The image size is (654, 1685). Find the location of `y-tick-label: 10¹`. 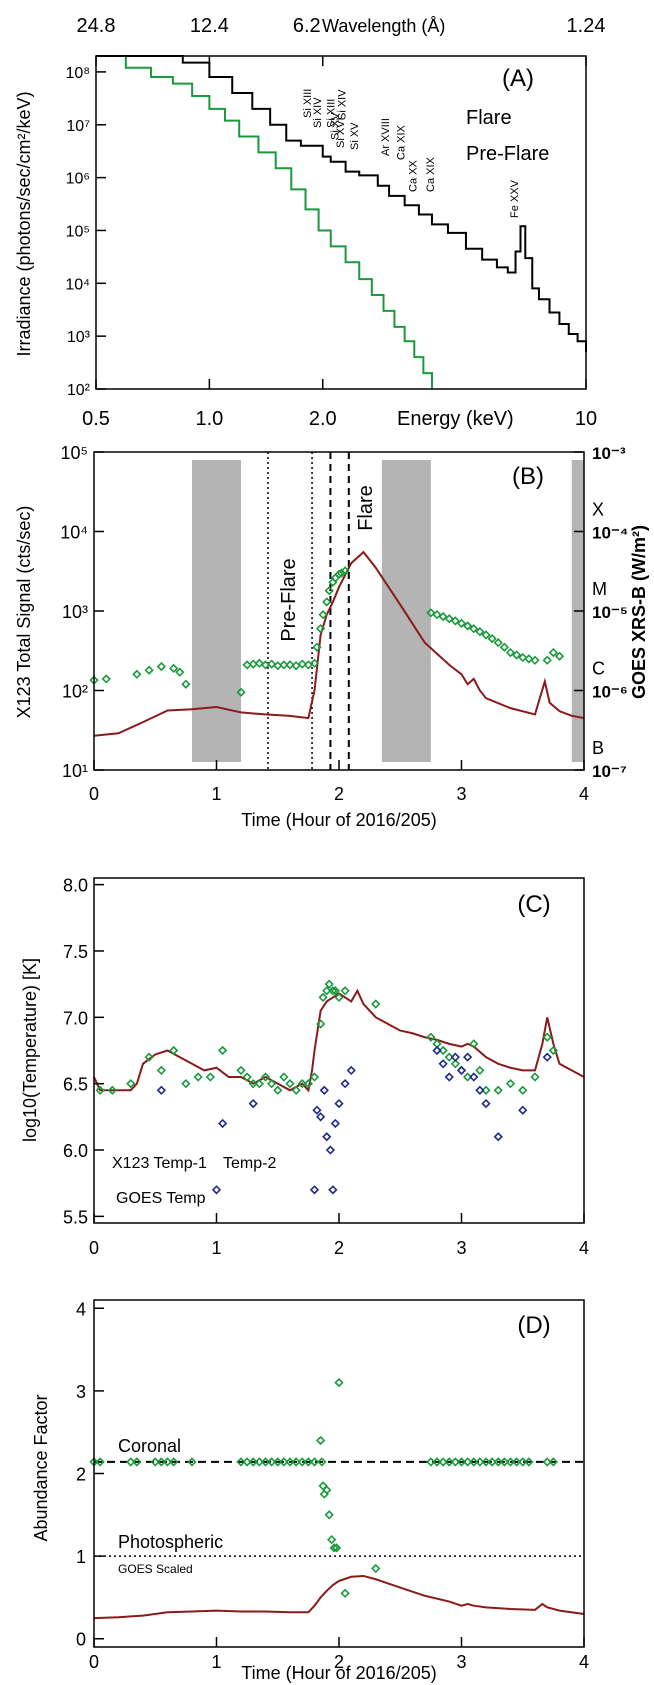

y-tick-label: 10¹ is located at coordinates (75, 771).